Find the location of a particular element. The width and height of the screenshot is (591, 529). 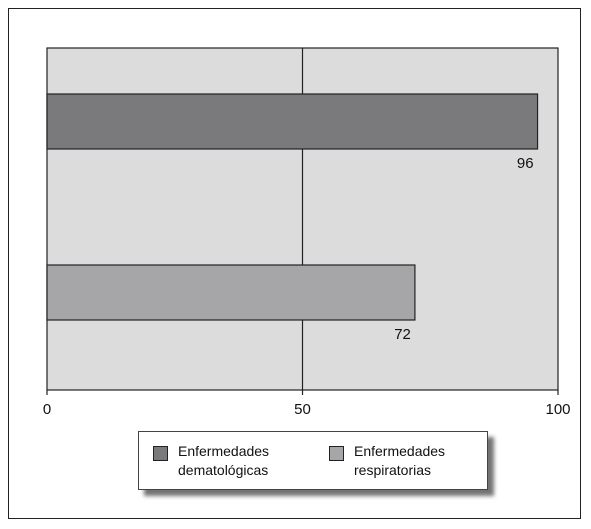

legend-item-respiratorias: Enfermedades respiratorias is located at coordinates (401, 461).